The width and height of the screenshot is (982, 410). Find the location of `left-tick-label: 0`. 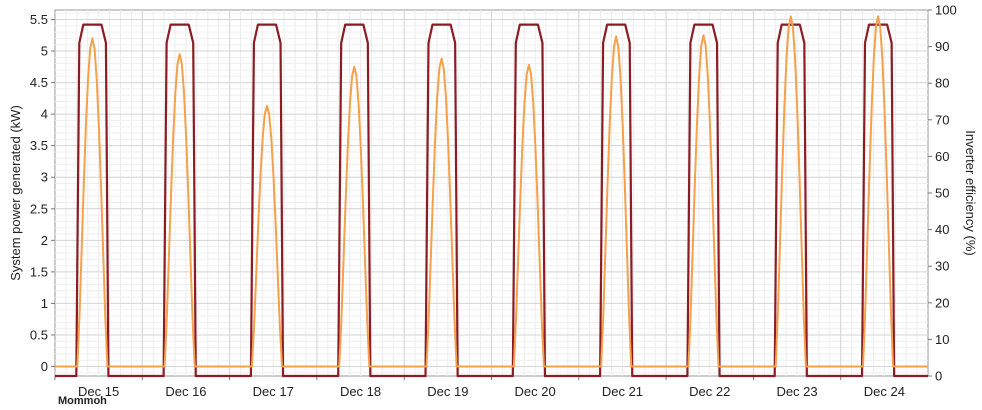

left-tick-label: 0 is located at coordinates (44, 366).